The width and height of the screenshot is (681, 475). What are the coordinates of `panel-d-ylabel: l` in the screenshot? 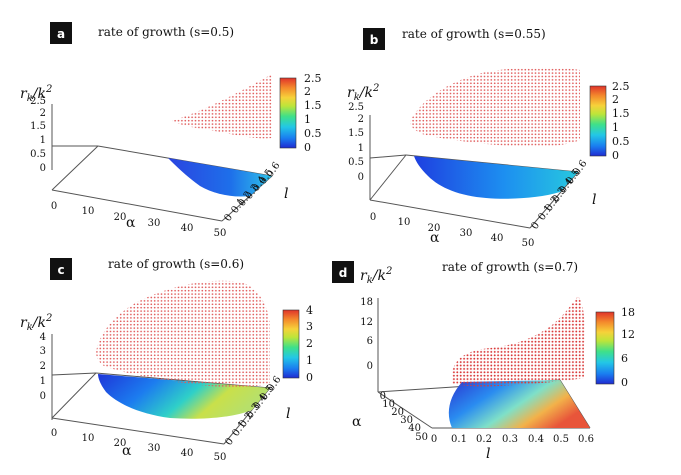 It's located at (488, 454).